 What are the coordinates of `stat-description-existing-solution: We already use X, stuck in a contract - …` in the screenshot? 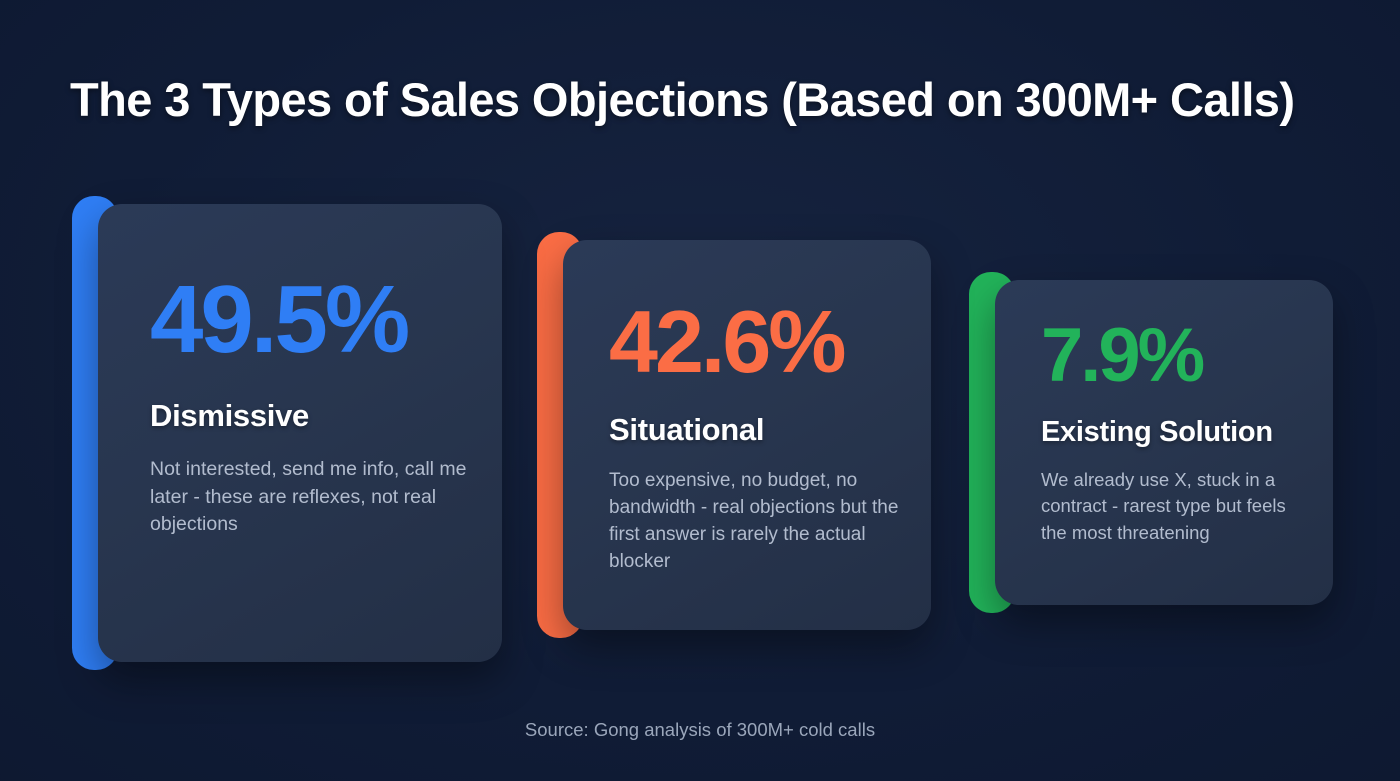 It's located at (1163, 506).